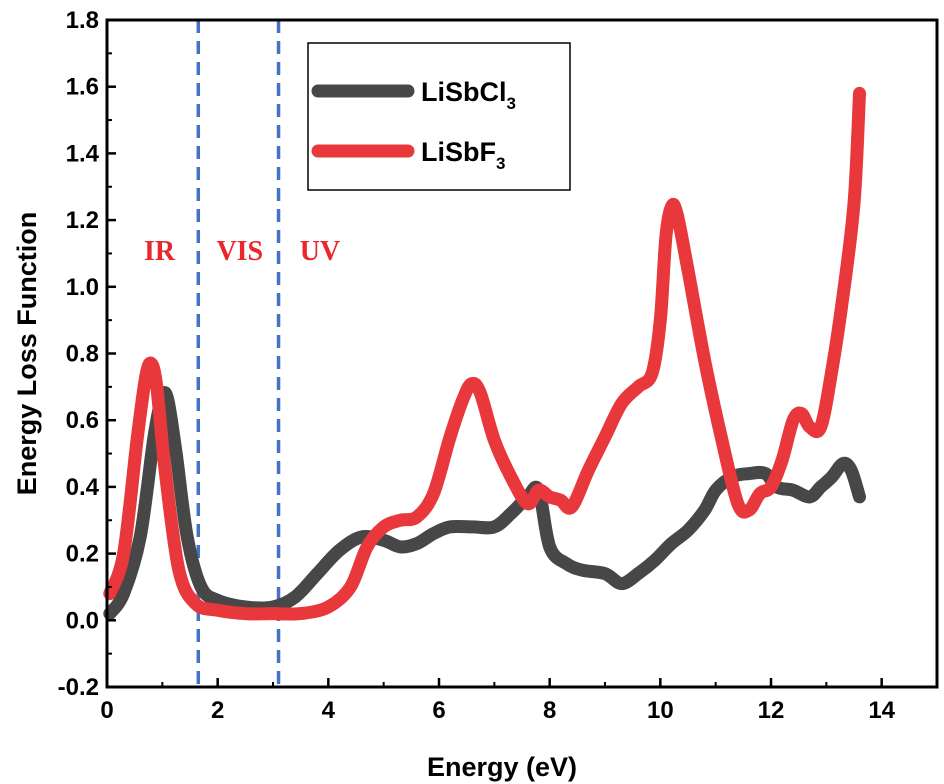 Image resolution: width=944 pixels, height=784 pixels. Describe the element at coordinates (881, 710) in the screenshot. I see `x-tick-label: 14` at that location.